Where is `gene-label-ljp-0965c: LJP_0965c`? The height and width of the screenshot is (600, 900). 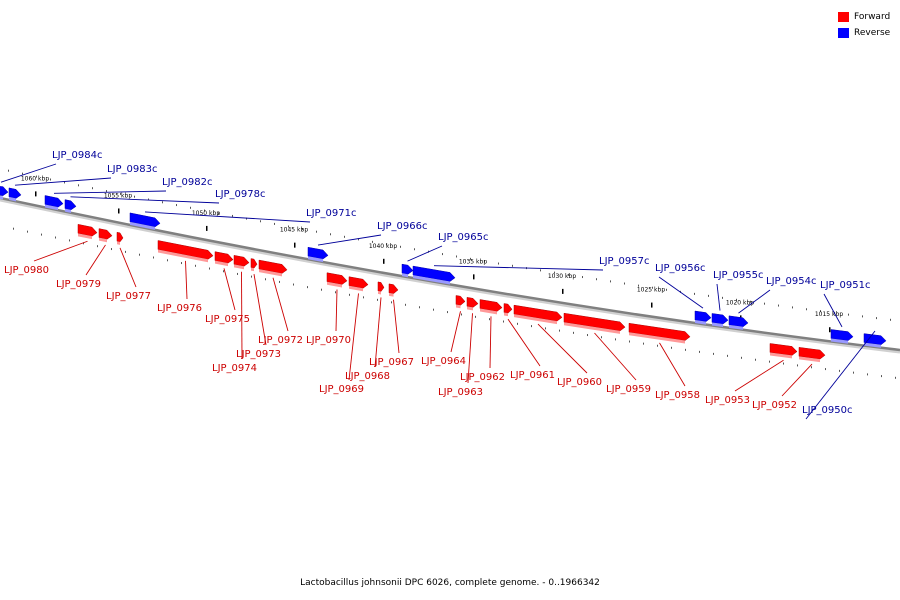
gene-label-ljp-0965c: LJP_0965c is located at coordinates (463, 237).